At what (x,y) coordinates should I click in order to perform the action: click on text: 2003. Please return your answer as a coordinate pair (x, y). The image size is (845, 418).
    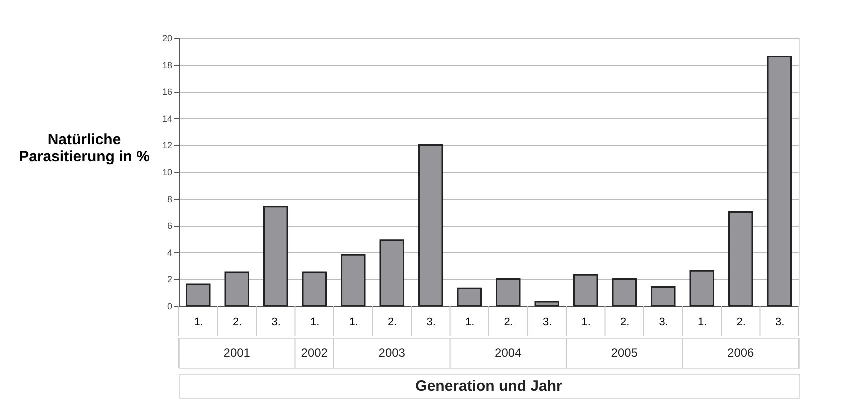
    Looking at the image, I should click on (392, 353).